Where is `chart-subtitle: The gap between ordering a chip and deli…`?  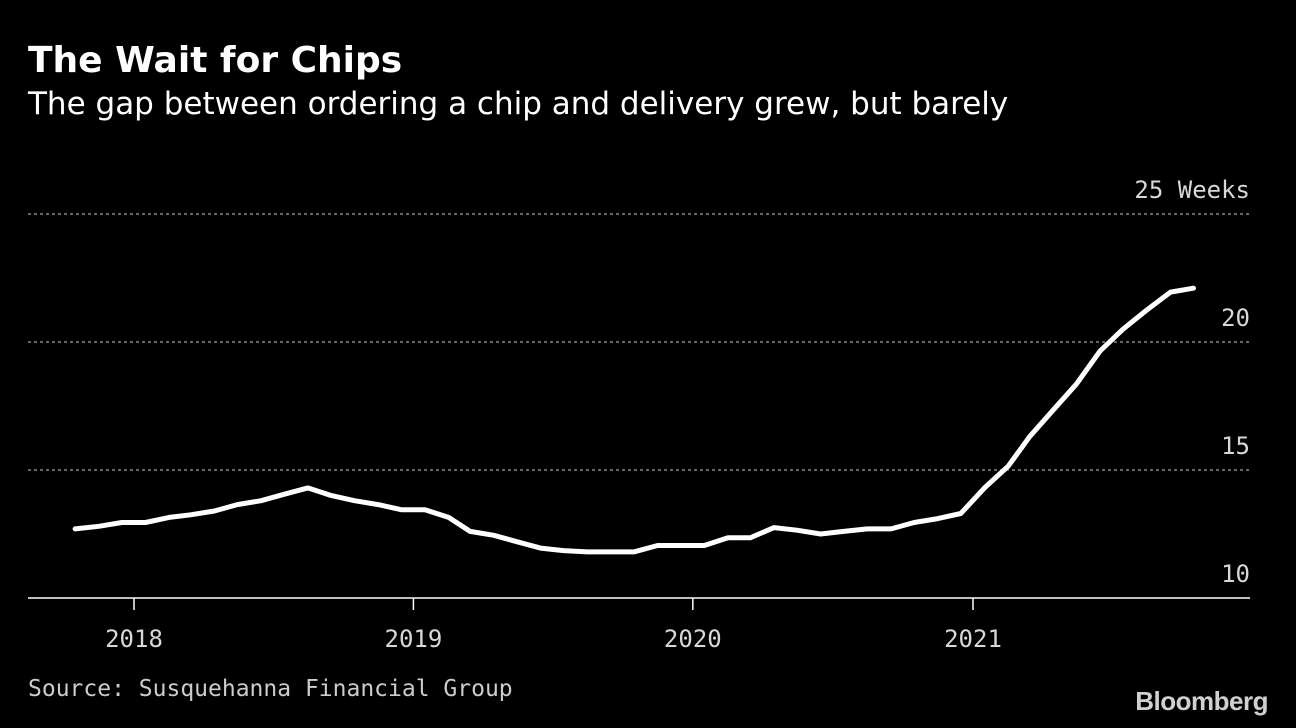 chart-subtitle: The gap between ordering a chip and deli… is located at coordinates (518, 104).